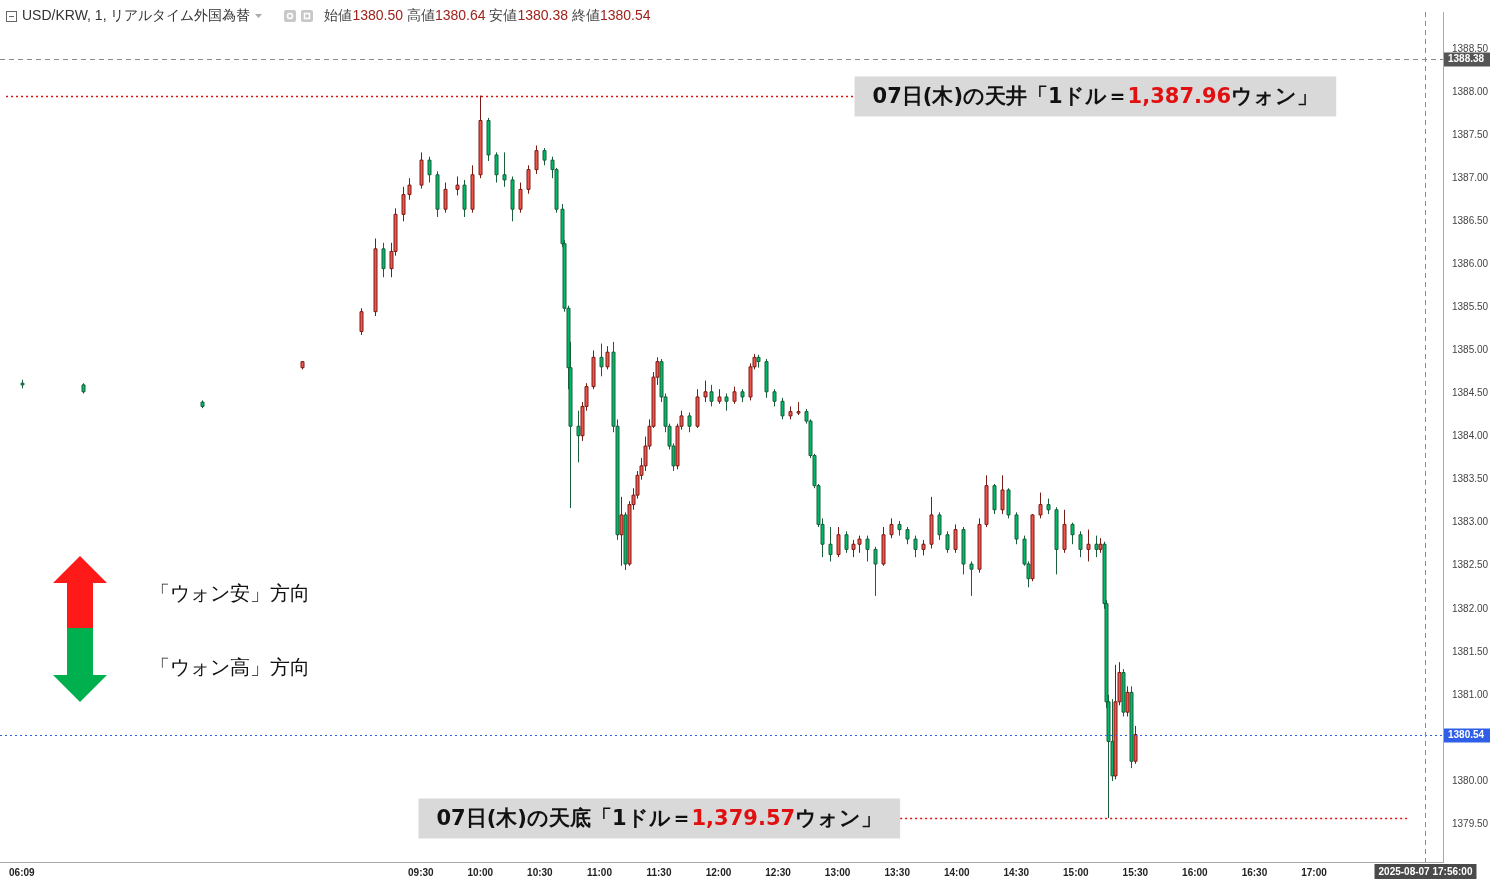 This screenshot has height=879, width=1490. What do you see at coordinates (1470, 393) in the screenshot?
I see `y-tick-label: 1384.50` at bounding box center [1470, 393].